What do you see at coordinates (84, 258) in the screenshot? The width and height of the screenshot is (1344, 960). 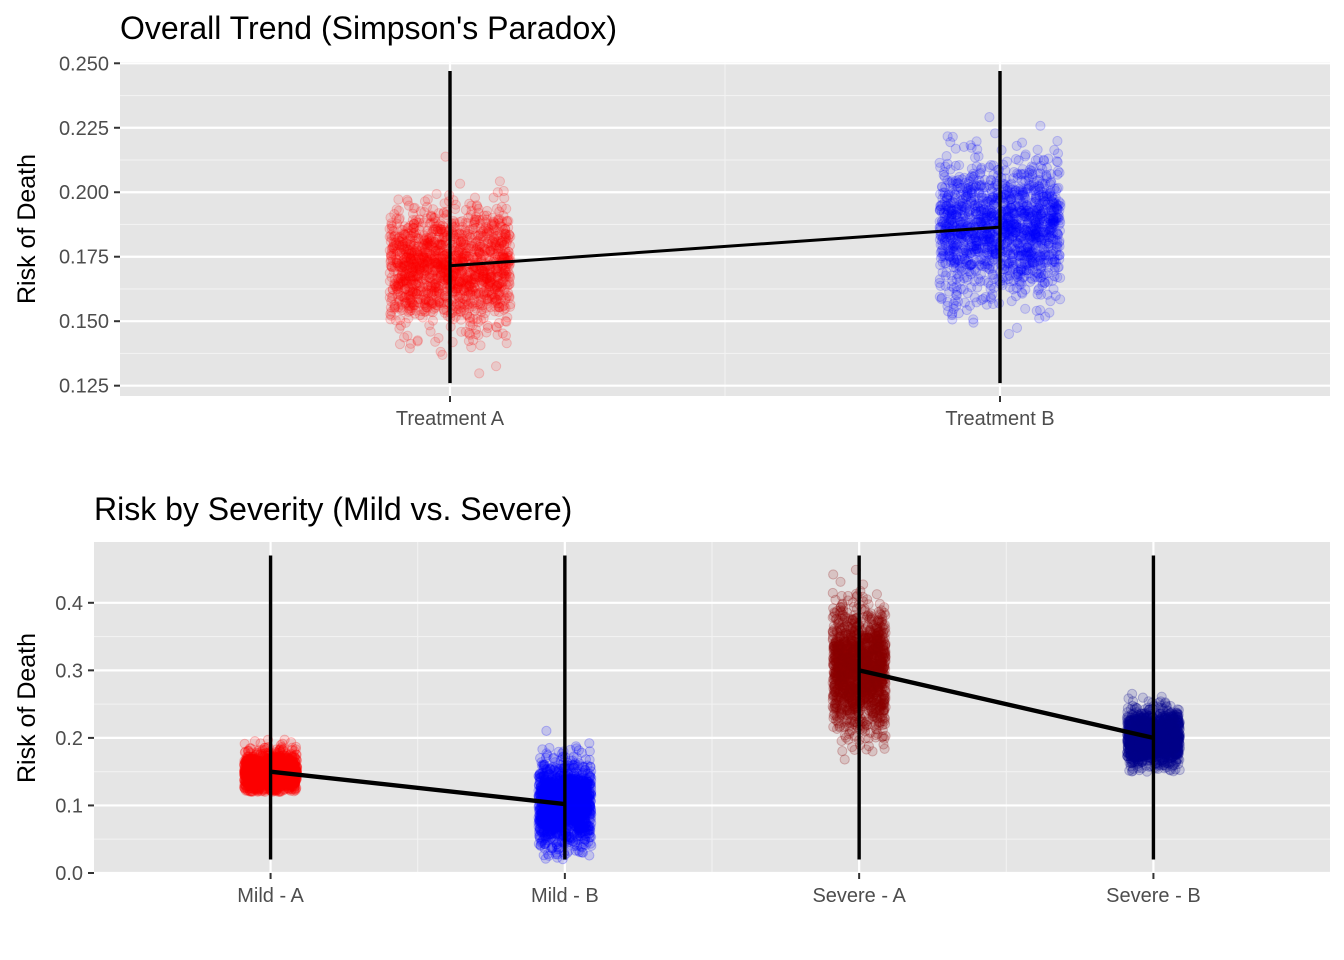 I see `y-tick-label: 0.175` at bounding box center [84, 258].